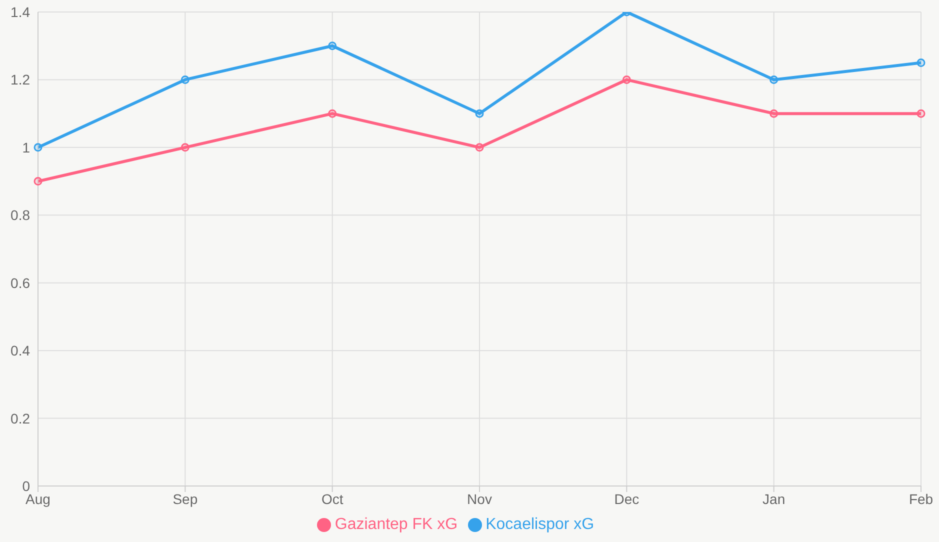 Image resolution: width=939 pixels, height=542 pixels. Describe the element at coordinates (540, 524) in the screenshot. I see `legend-label: Kocaelispor xG` at that location.